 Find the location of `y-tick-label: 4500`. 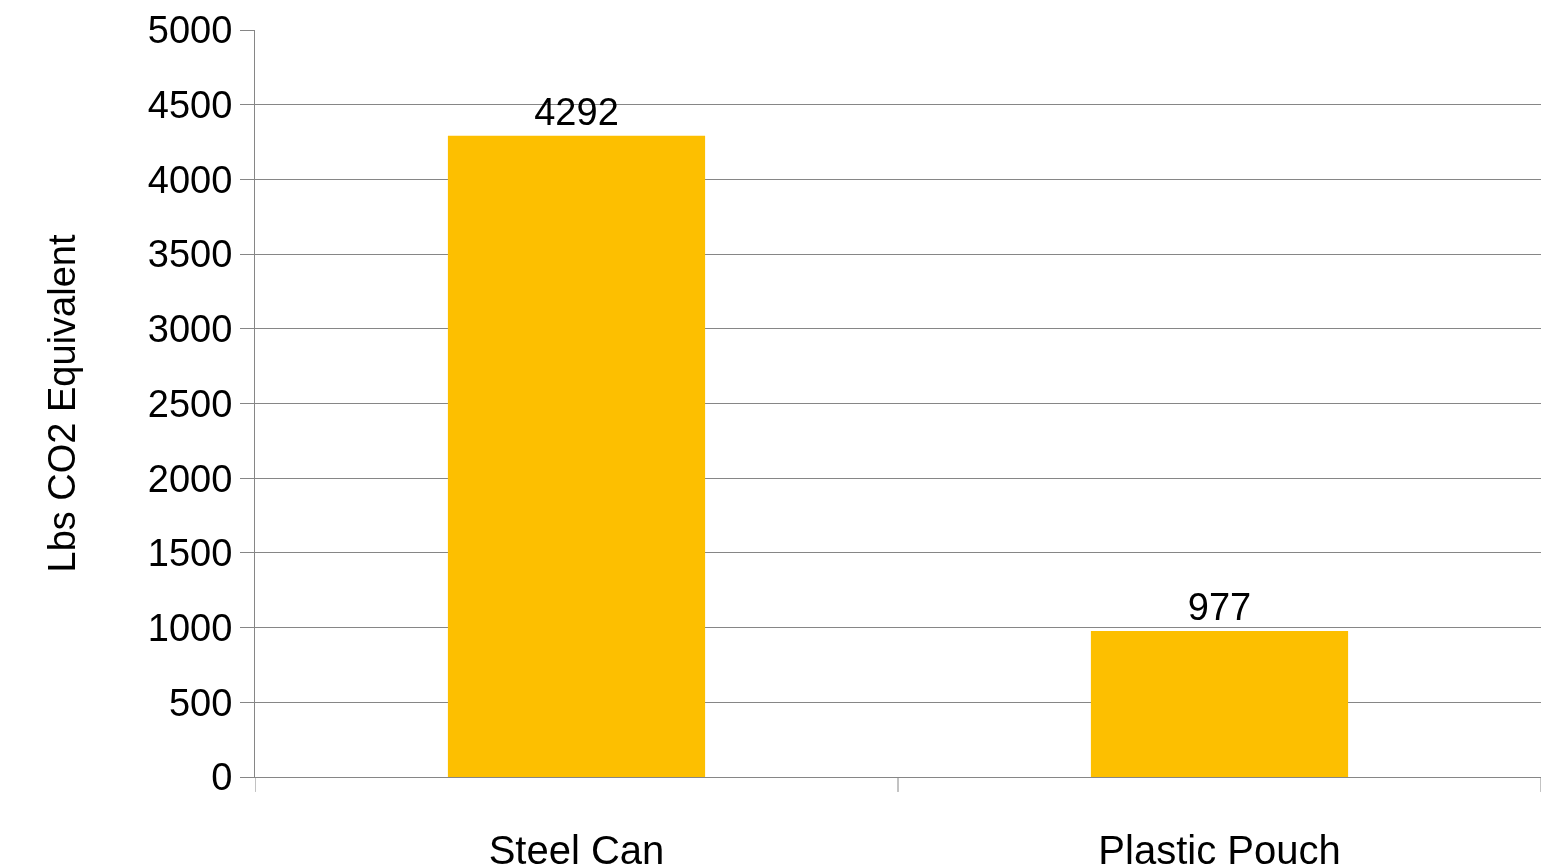

y-tick-label: 4500 is located at coordinates (190, 105).